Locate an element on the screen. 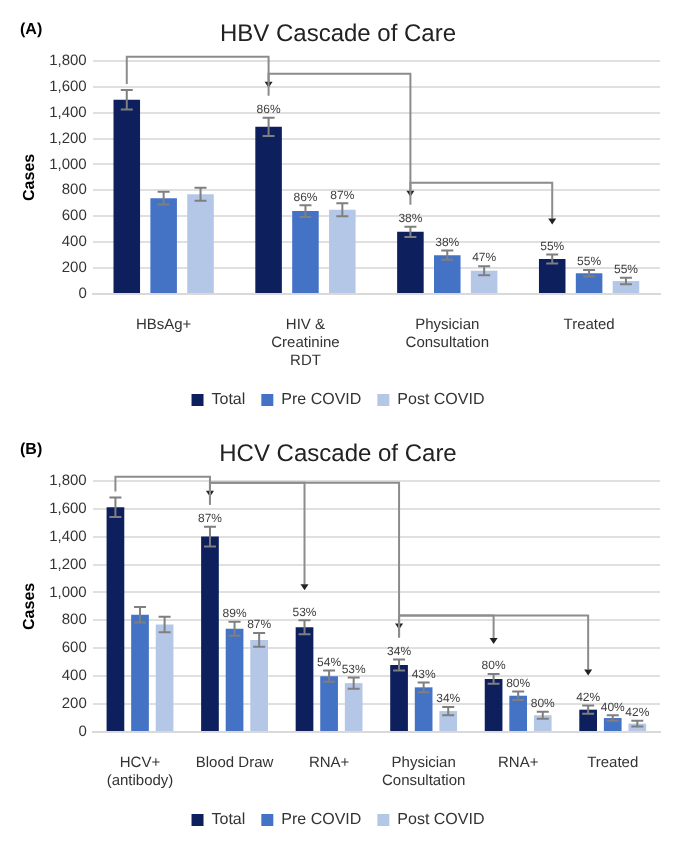 The width and height of the screenshot is (684, 864). text: (B) is located at coordinates (31, 449).